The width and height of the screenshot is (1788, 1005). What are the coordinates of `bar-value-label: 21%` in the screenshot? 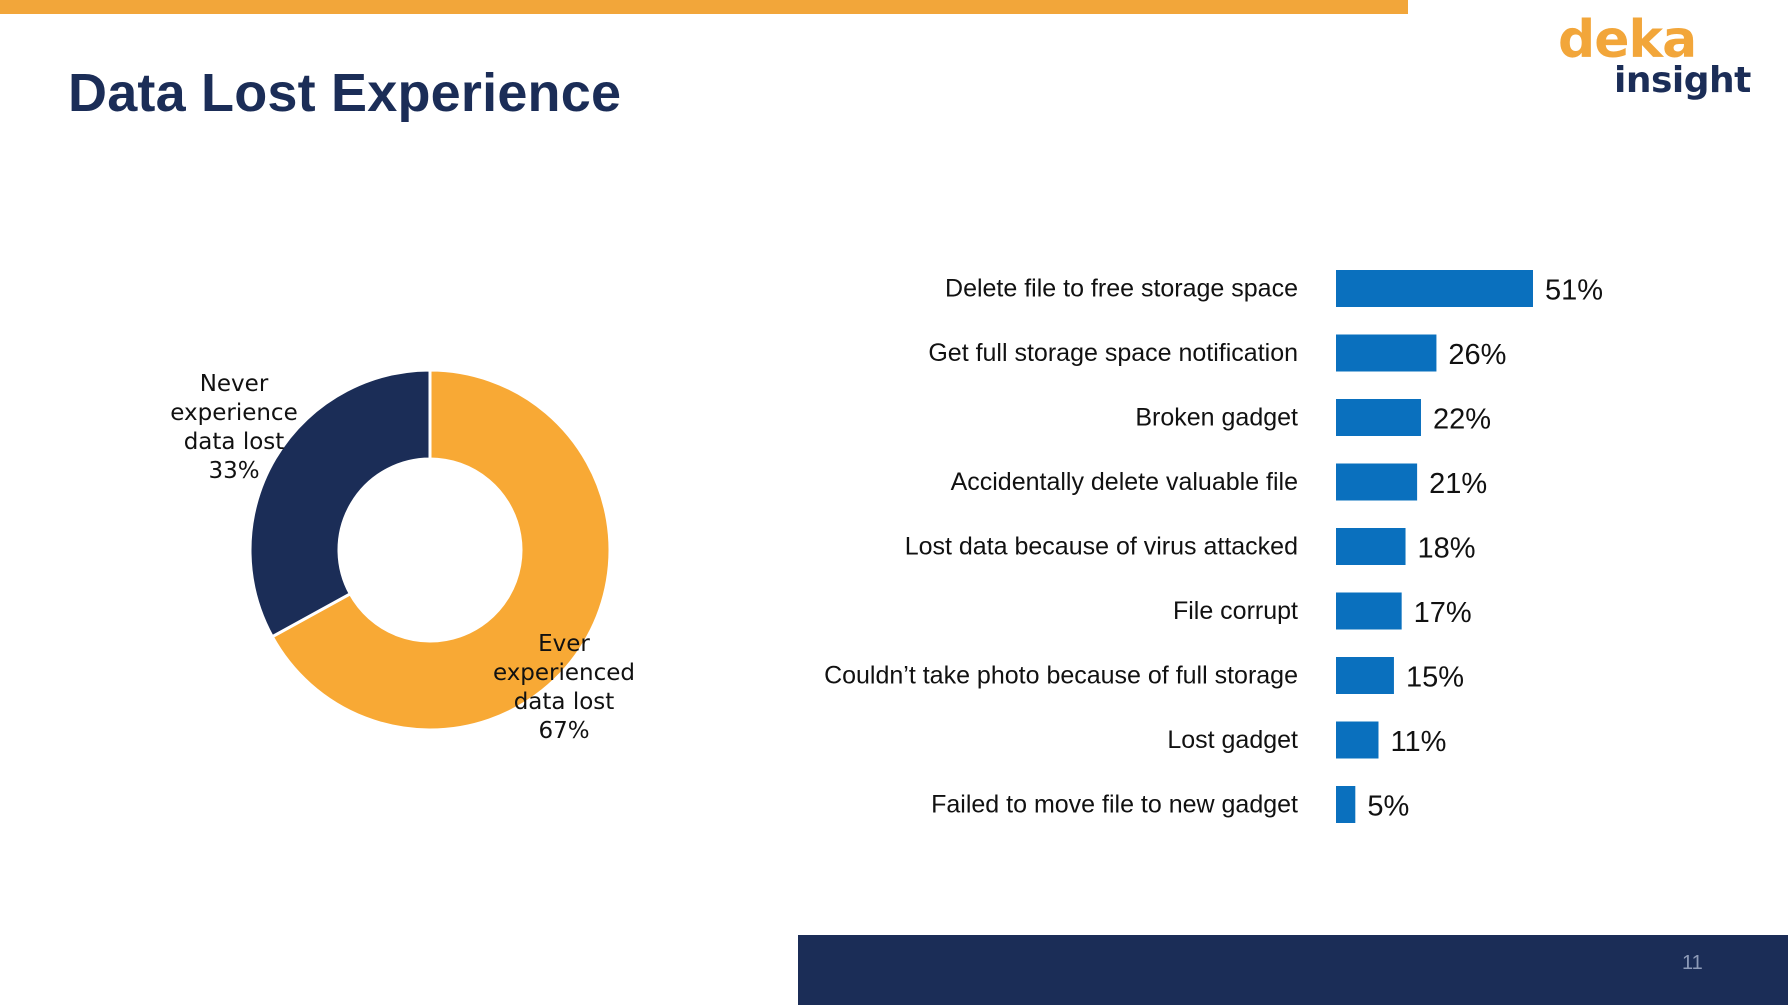 It's located at (1458, 484).